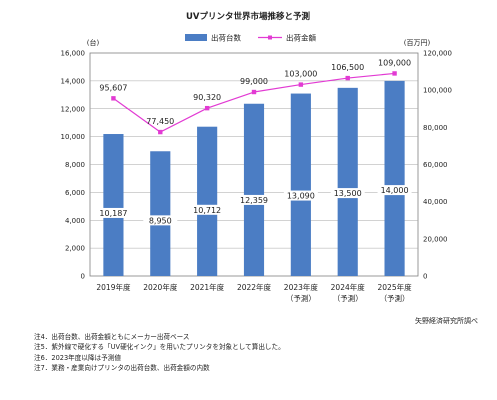 The width and height of the screenshot is (497, 400). I want to click on left-tick-label: 14,000, so click(73, 81).